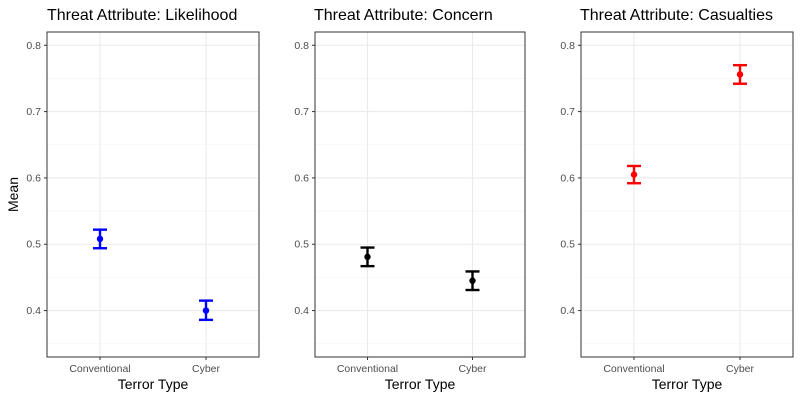 The height and width of the screenshot is (400, 800). What do you see at coordinates (403, 15) in the screenshot?
I see `panel-title: Threat Attribute: Concern` at bounding box center [403, 15].